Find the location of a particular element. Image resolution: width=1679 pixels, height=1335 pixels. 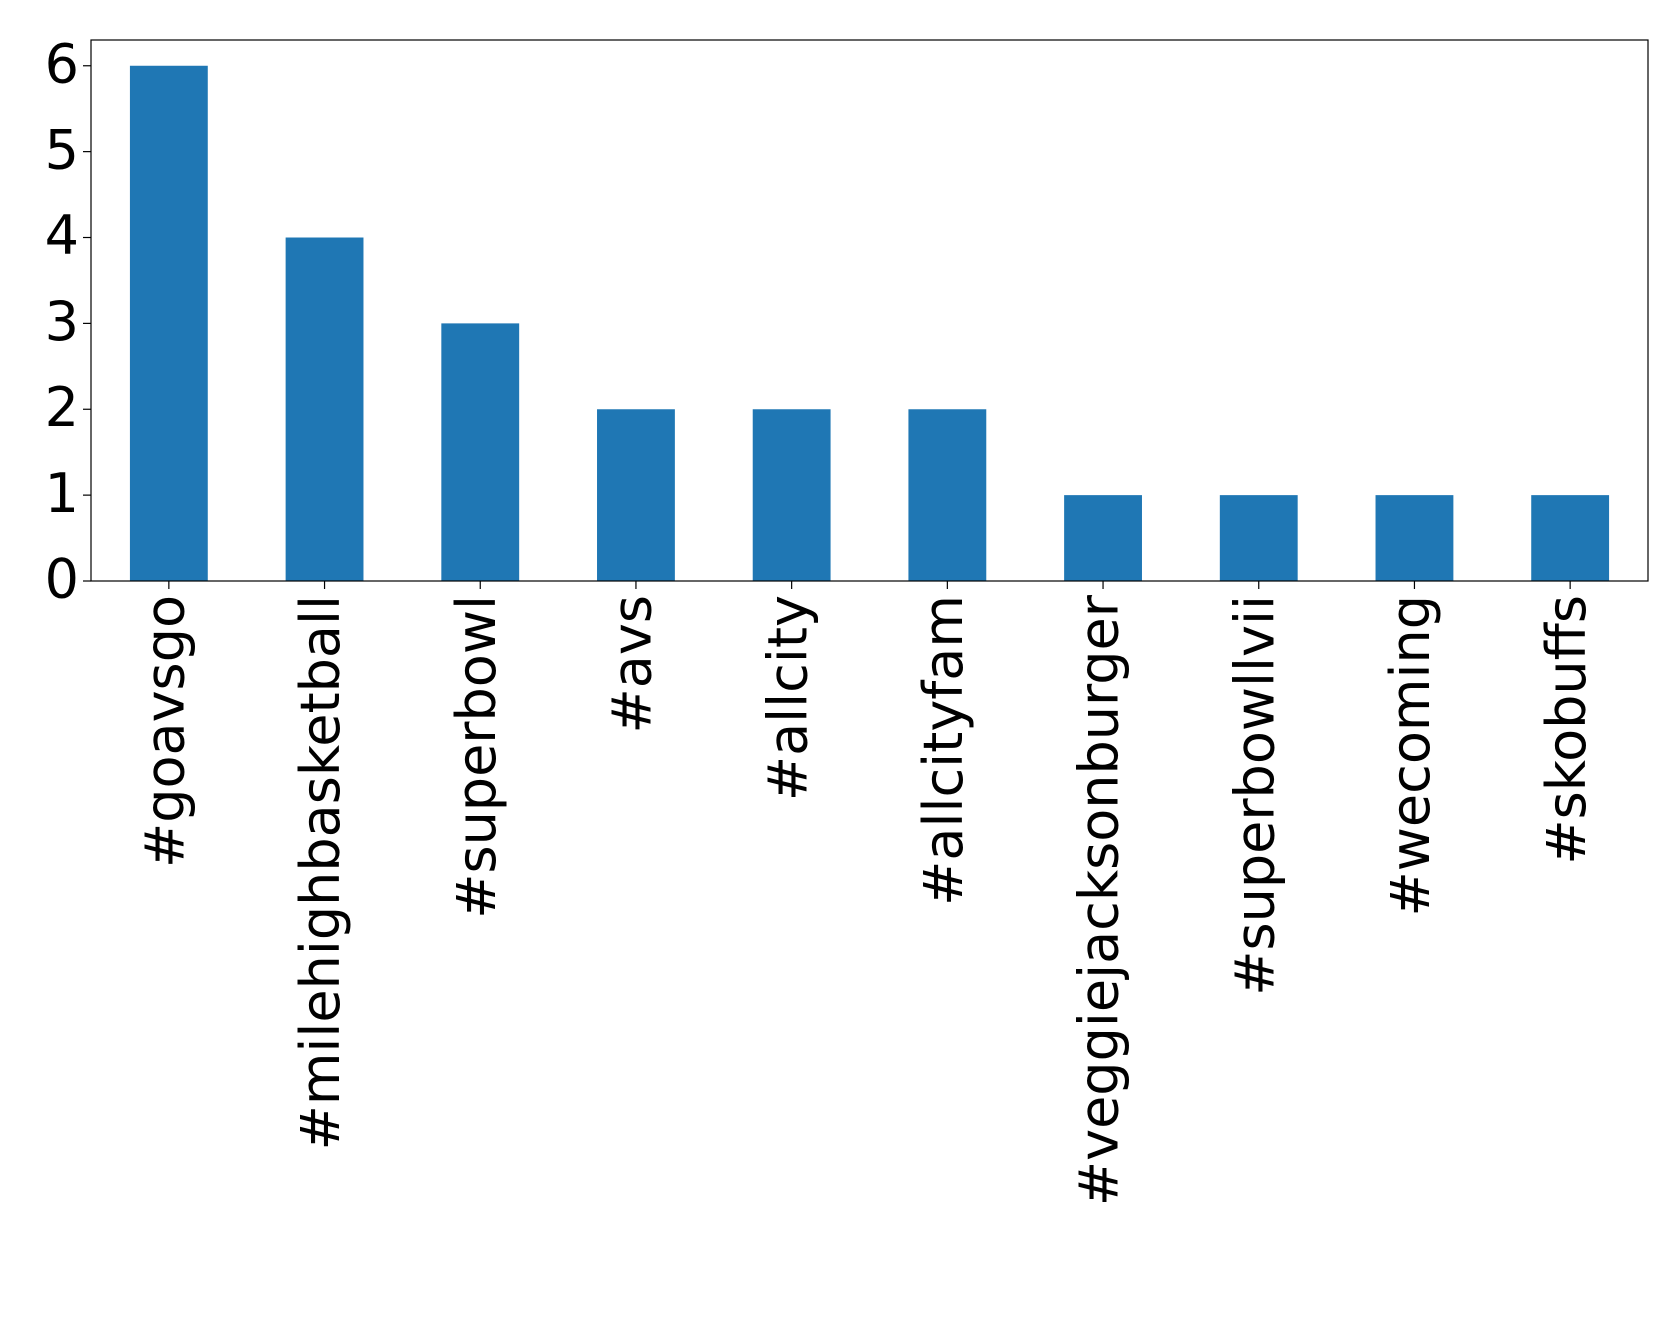

x-tick-label: #wecoming is located at coordinates (1410, 755).